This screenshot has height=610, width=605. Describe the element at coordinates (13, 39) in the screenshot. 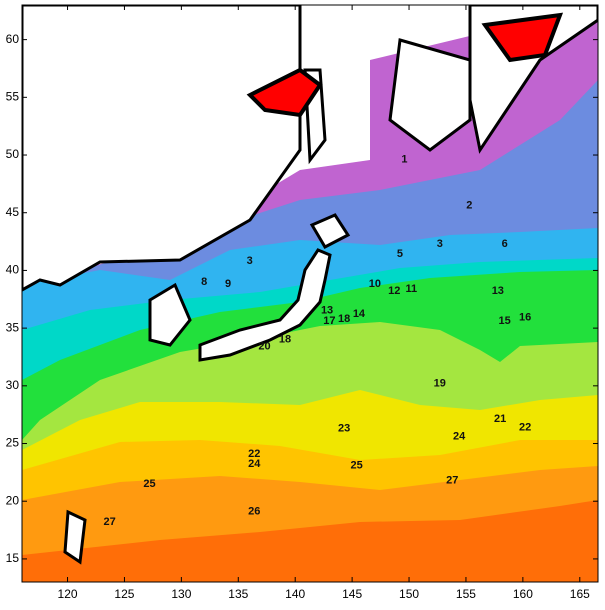

I see `y-tick-label: 60` at that location.